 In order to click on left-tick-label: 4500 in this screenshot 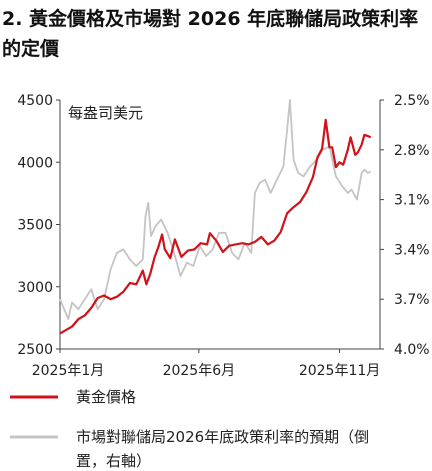, I will do `click(35, 101)`.